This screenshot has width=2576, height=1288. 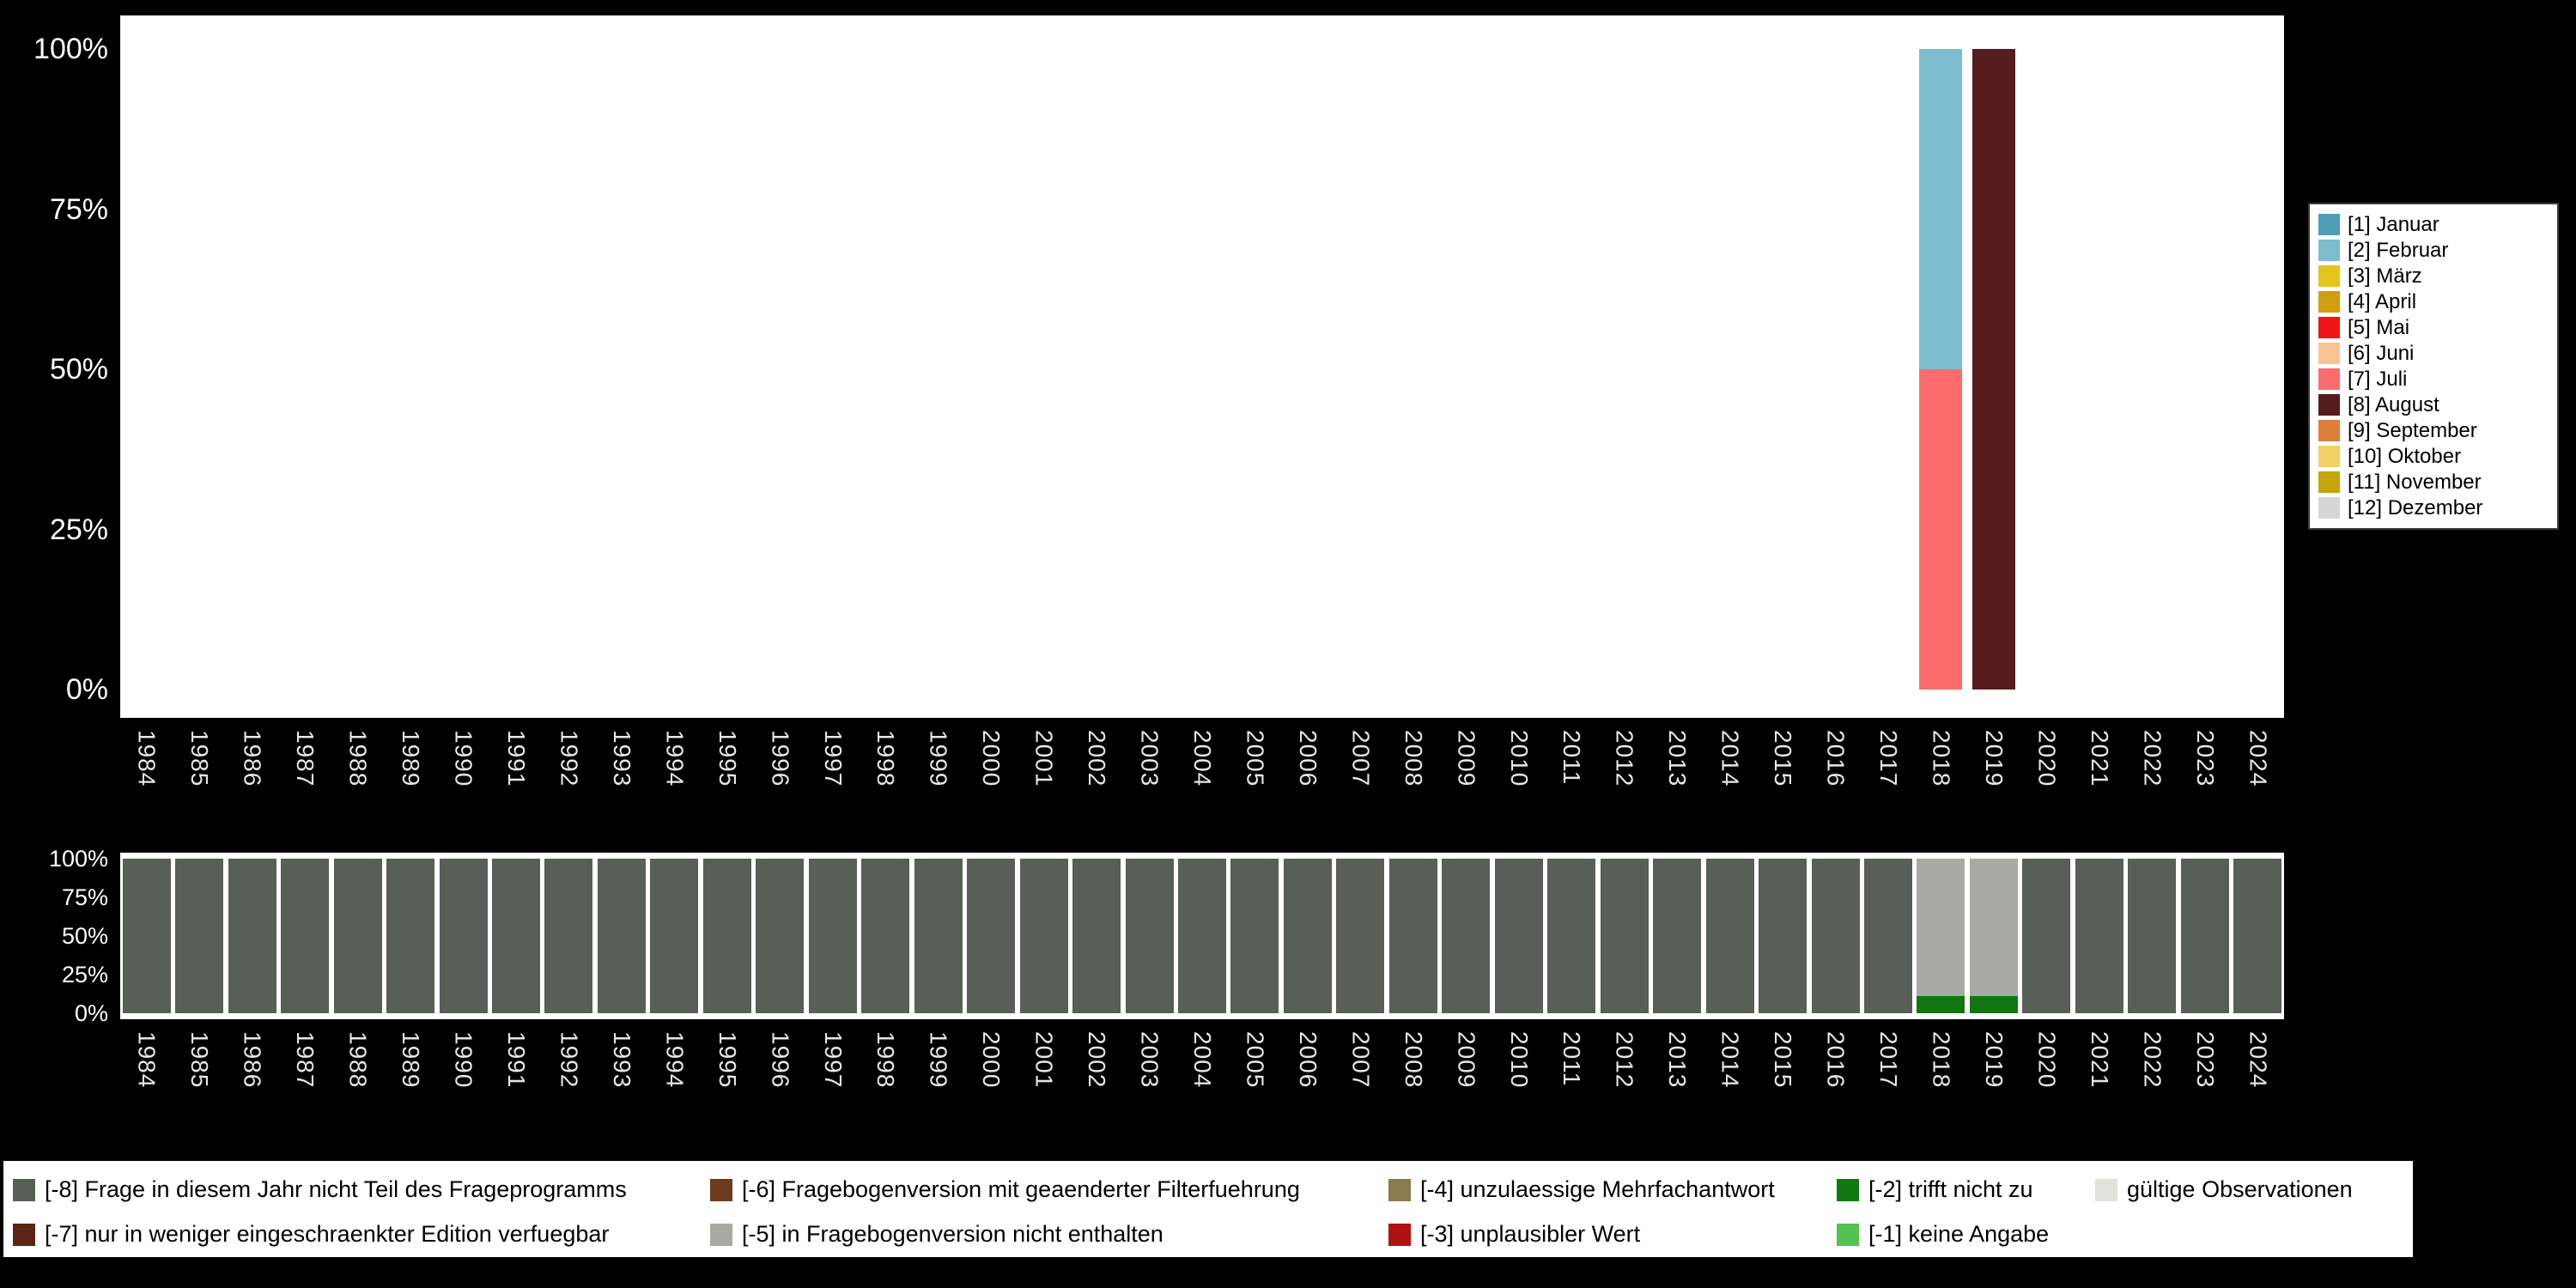 What do you see at coordinates (2398, 251) in the screenshot?
I see `legend-label: [2] Februar` at bounding box center [2398, 251].